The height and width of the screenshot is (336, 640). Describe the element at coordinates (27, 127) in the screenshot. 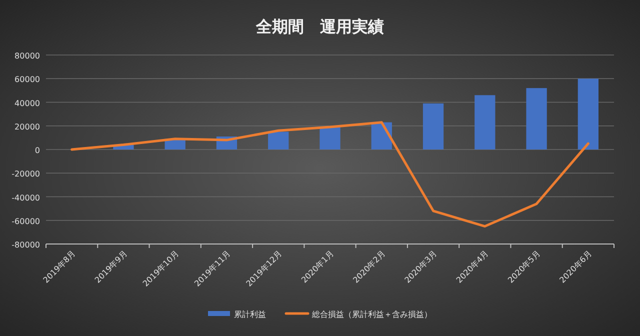

I see `y-tick-label: 20000` at that location.